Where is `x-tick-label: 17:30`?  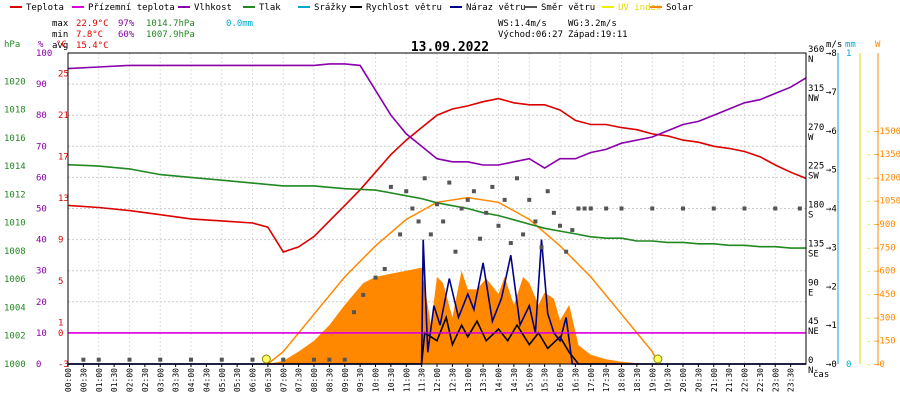
x-tick-label: 17:30 is located at coordinates (606, 380).